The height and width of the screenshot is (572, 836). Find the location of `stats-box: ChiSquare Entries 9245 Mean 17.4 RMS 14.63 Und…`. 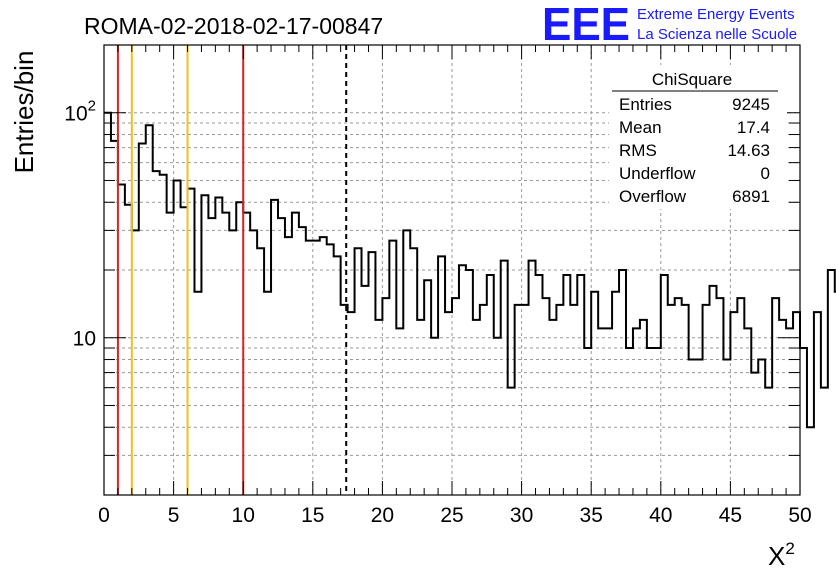

stats-box: ChiSquare Entries 9245 Mean 17.4 RMS 14.63 Und… is located at coordinates (698, 137).